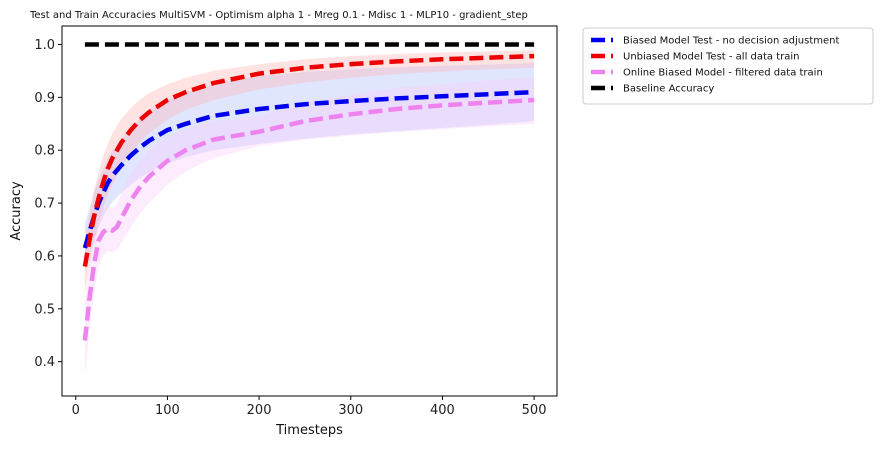 The image size is (880, 449). What do you see at coordinates (309, 407) in the screenshot?
I see `x-axis-ticks: 0 100 200 300 400 500` at bounding box center [309, 407].